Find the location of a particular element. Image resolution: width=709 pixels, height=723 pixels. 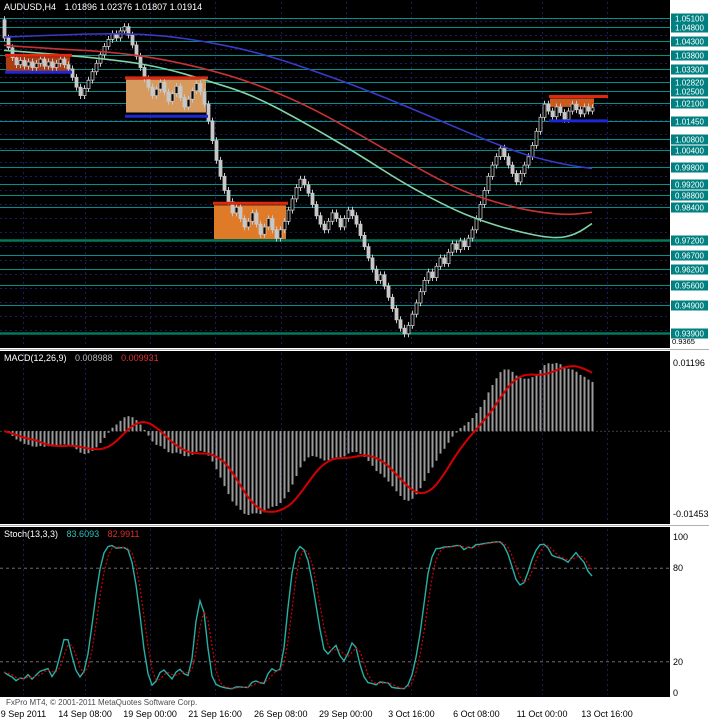

price-level-label: 0.96200 is located at coordinates (689, 270).